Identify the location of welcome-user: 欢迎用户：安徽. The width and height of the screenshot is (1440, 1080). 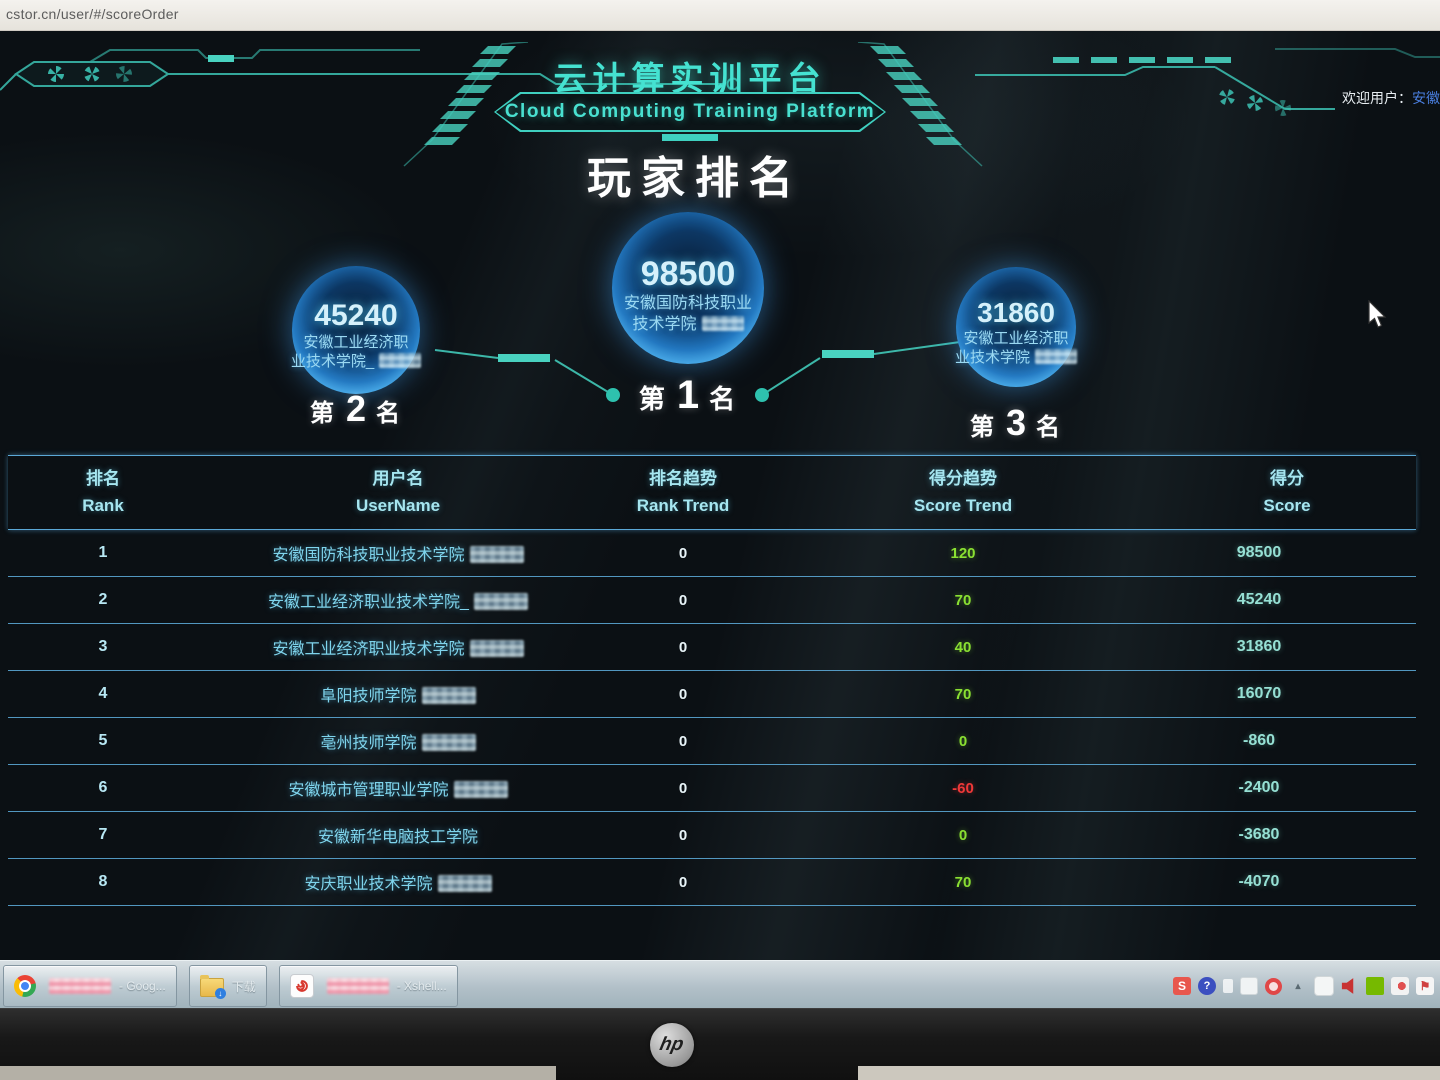
(1391, 98).